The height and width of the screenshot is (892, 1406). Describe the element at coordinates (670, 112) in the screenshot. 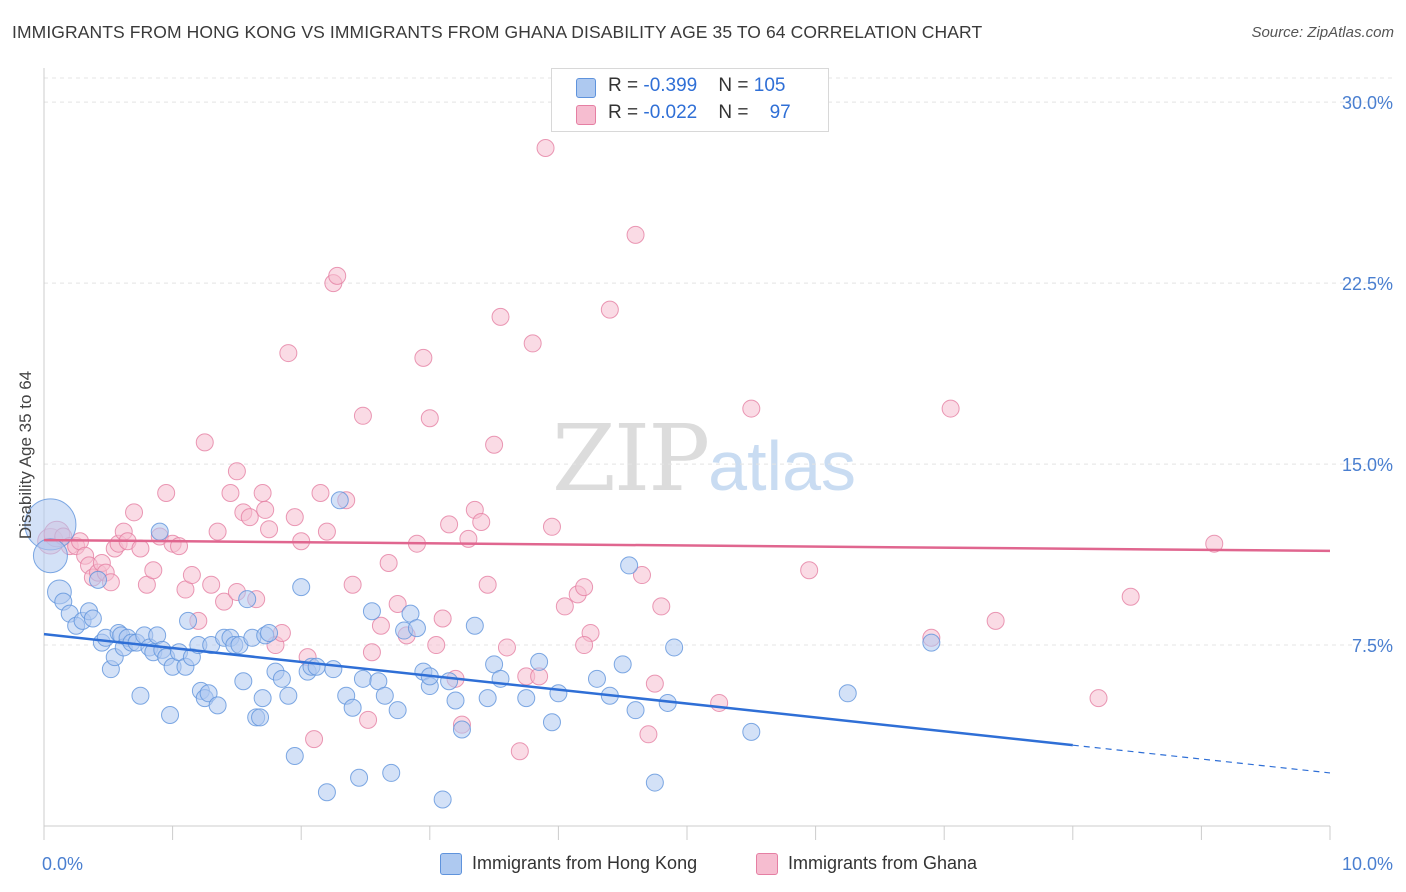

I see `legend-r-value: -0.022` at that location.